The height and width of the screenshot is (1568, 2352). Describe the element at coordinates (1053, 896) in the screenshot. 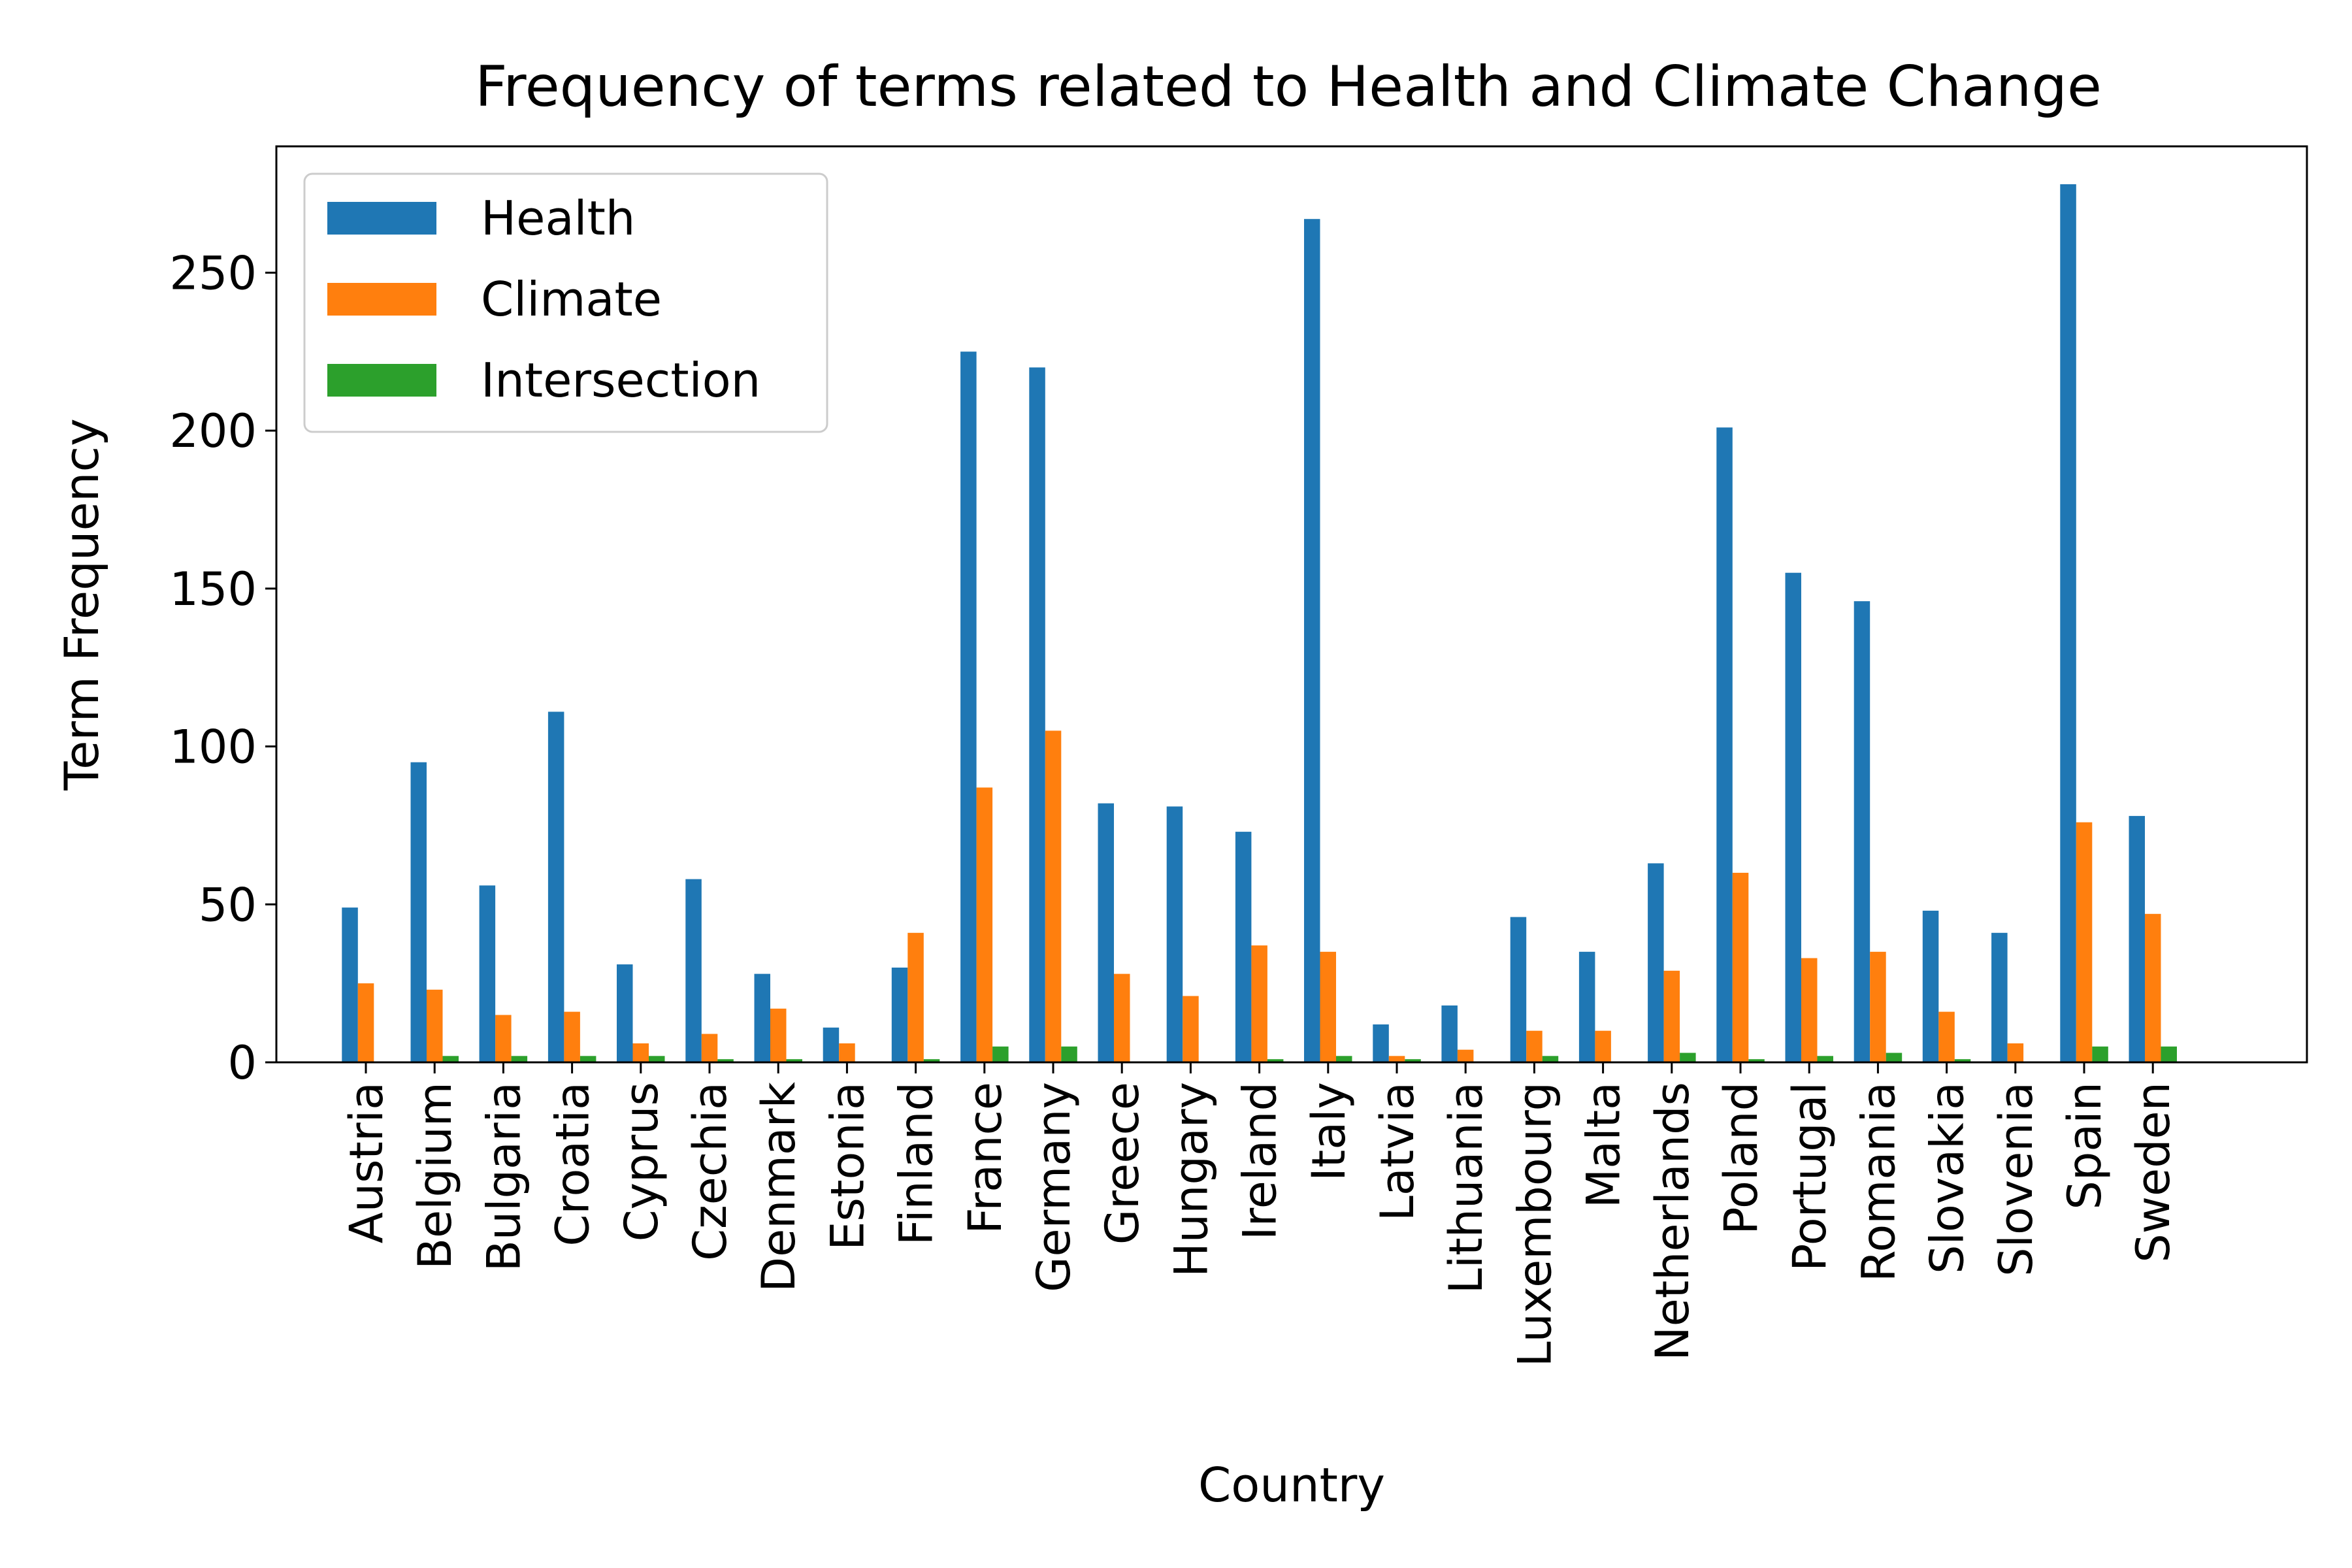

I see `bar-climate-germany` at that location.